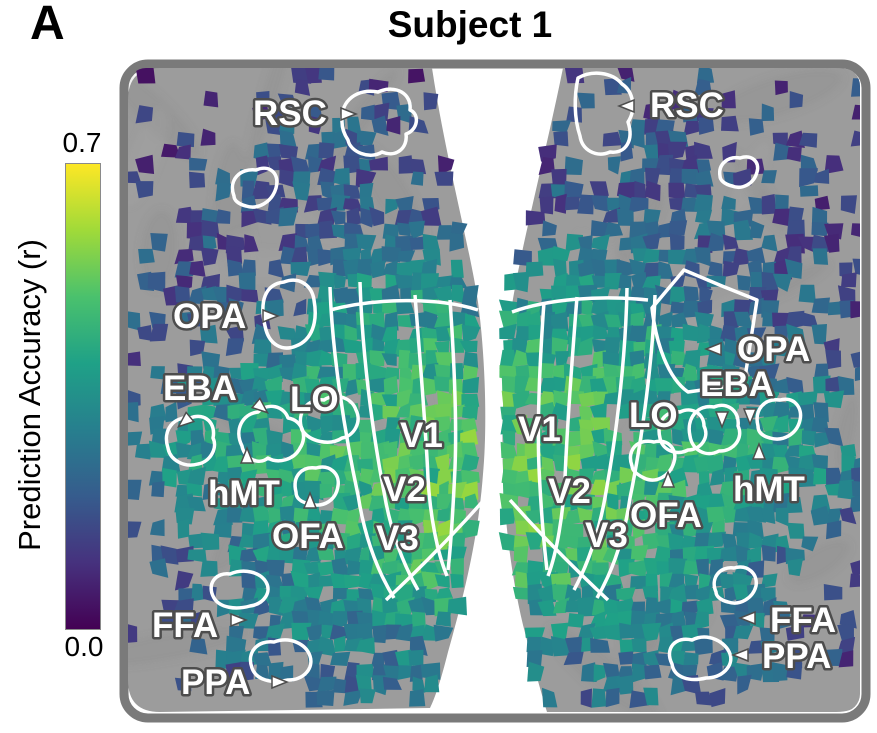  What do you see at coordinates (215, 682) in the screenshot?
I see `roi-label-ppa-left: PPA` at bounding box center [215, 682].